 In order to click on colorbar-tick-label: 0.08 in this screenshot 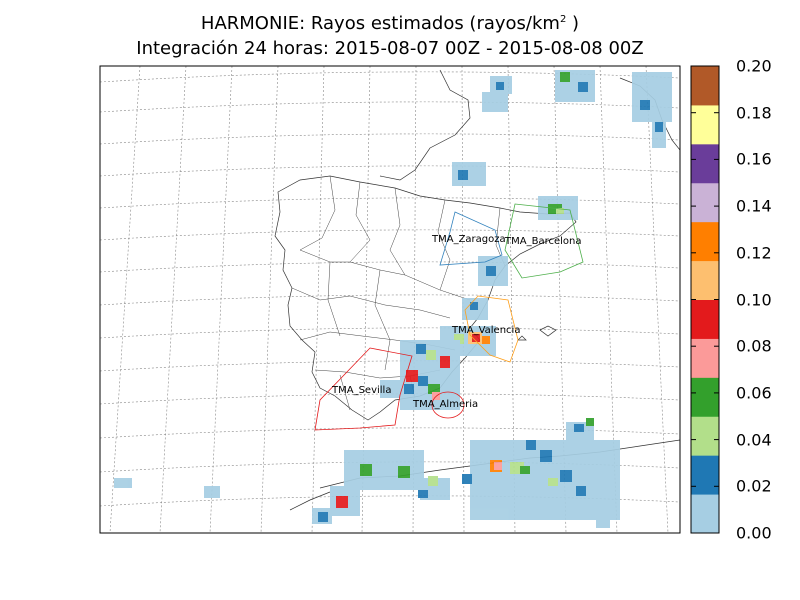, I will do `click(754, 346)`.